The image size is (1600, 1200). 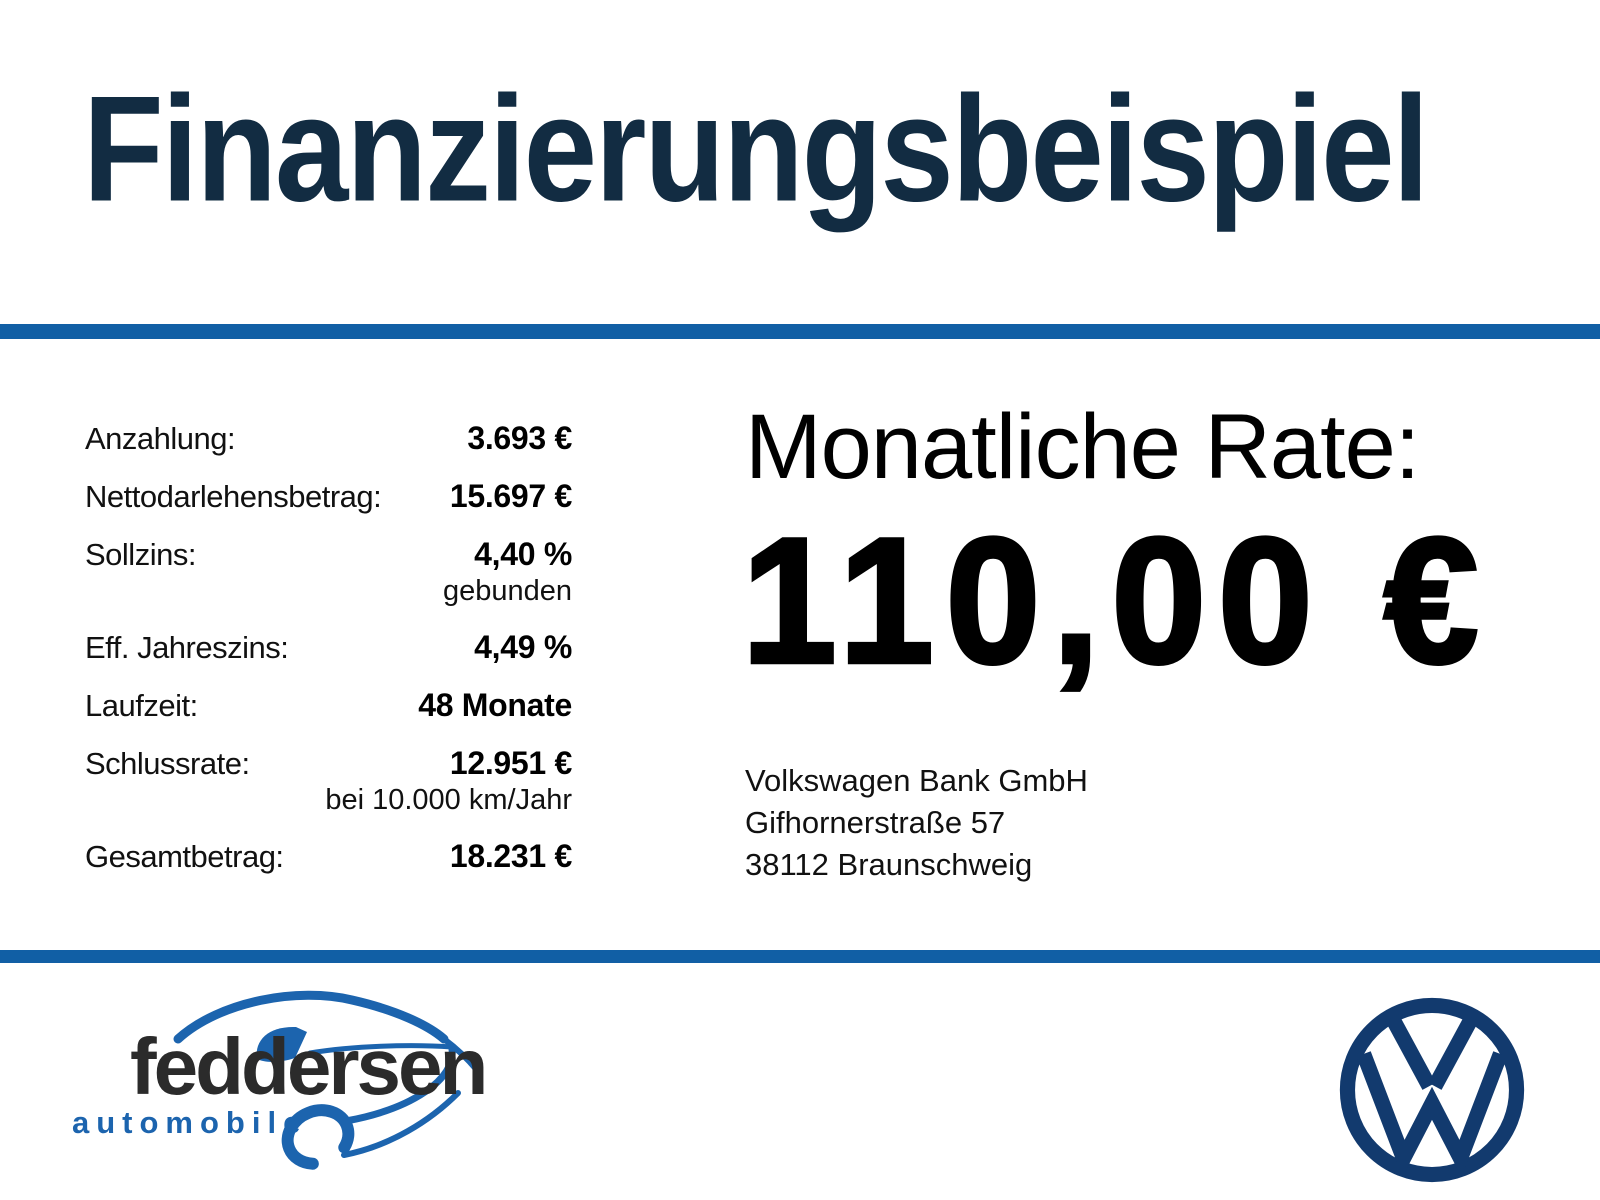 What do you see at coordinates (328, 856) in the screenshot?
I see `table-row: Gesamtbetrag: 18.231 €` at bounding box center [328, 856].